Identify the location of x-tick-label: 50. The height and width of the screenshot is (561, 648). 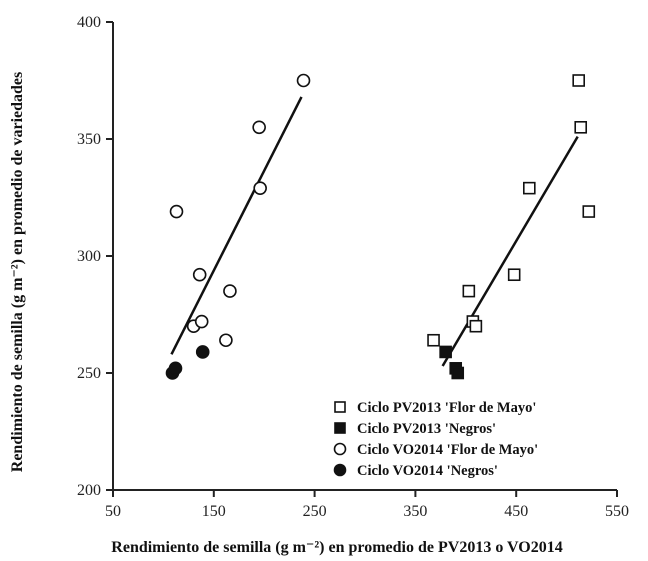
(113, 511).